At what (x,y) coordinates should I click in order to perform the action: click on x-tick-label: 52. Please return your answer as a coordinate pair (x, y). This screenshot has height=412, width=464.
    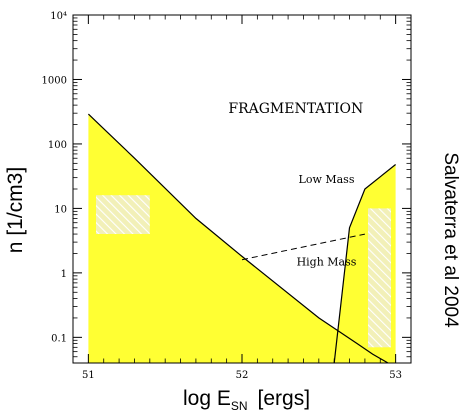
    Looking at the image, I should click on (242, 375).